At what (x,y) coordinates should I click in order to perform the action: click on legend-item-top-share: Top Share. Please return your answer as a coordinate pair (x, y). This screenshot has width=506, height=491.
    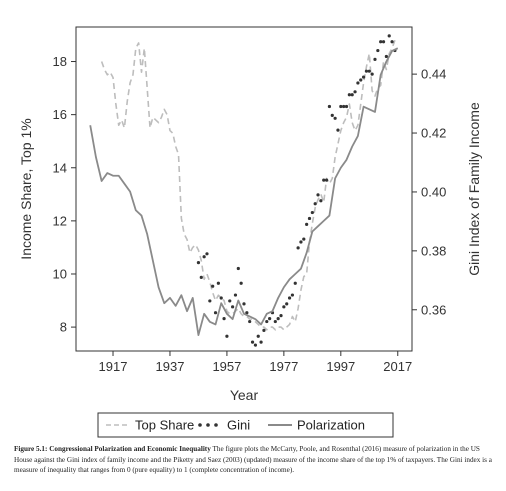
    Looking at the image, I should click on (150, 425).